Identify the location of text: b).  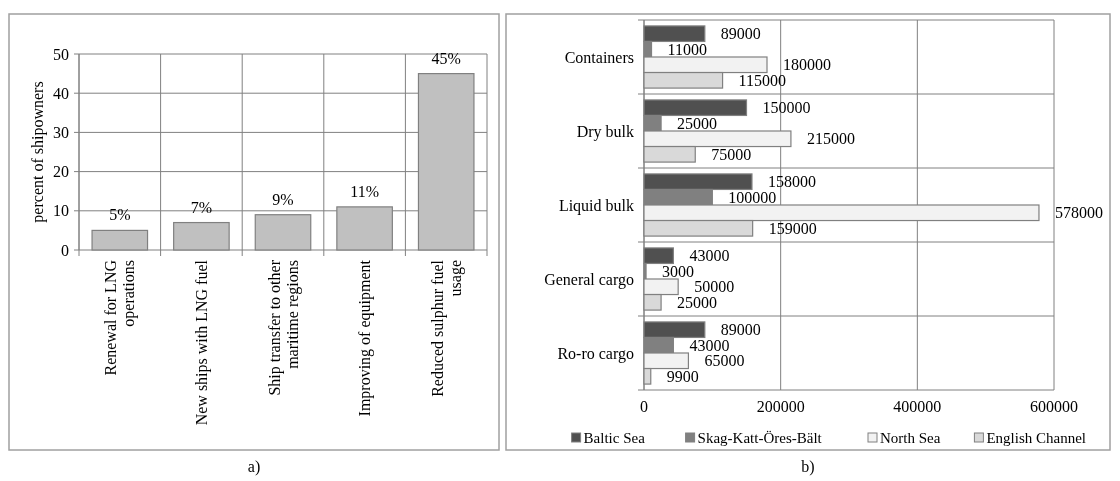
(808, 467).